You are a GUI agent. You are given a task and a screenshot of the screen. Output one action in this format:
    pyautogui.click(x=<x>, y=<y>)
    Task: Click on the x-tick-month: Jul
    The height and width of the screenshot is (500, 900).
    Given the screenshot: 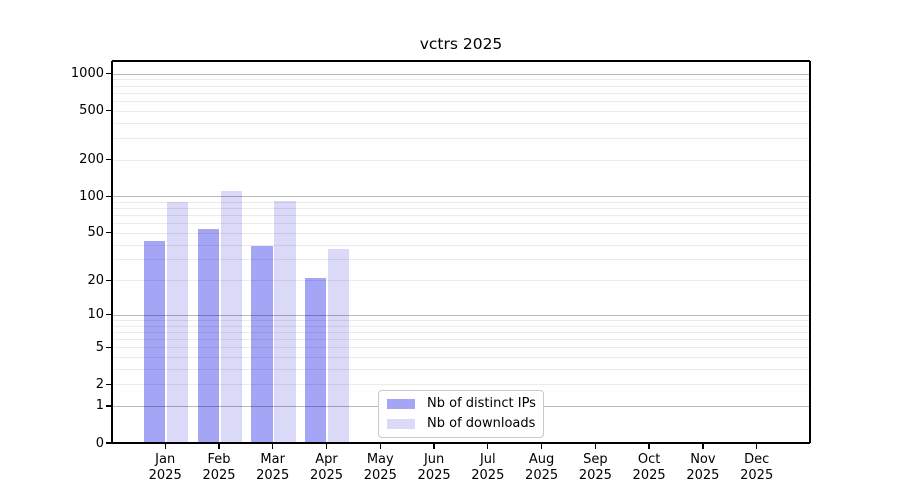 What is the action you would take?
    pyautogui.click(x=487, y=459)
    